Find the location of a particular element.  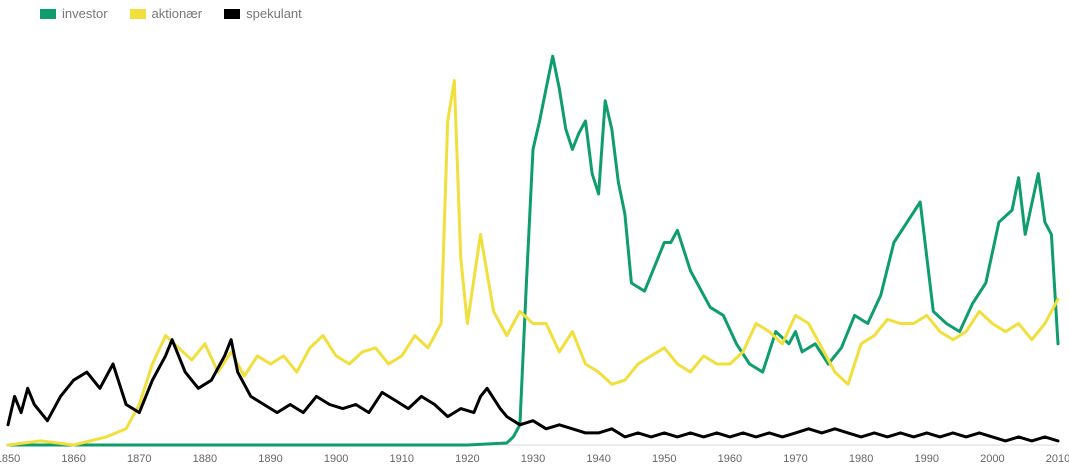

x-tick-label-1980: 1980 is located at coordinates (861, 459).